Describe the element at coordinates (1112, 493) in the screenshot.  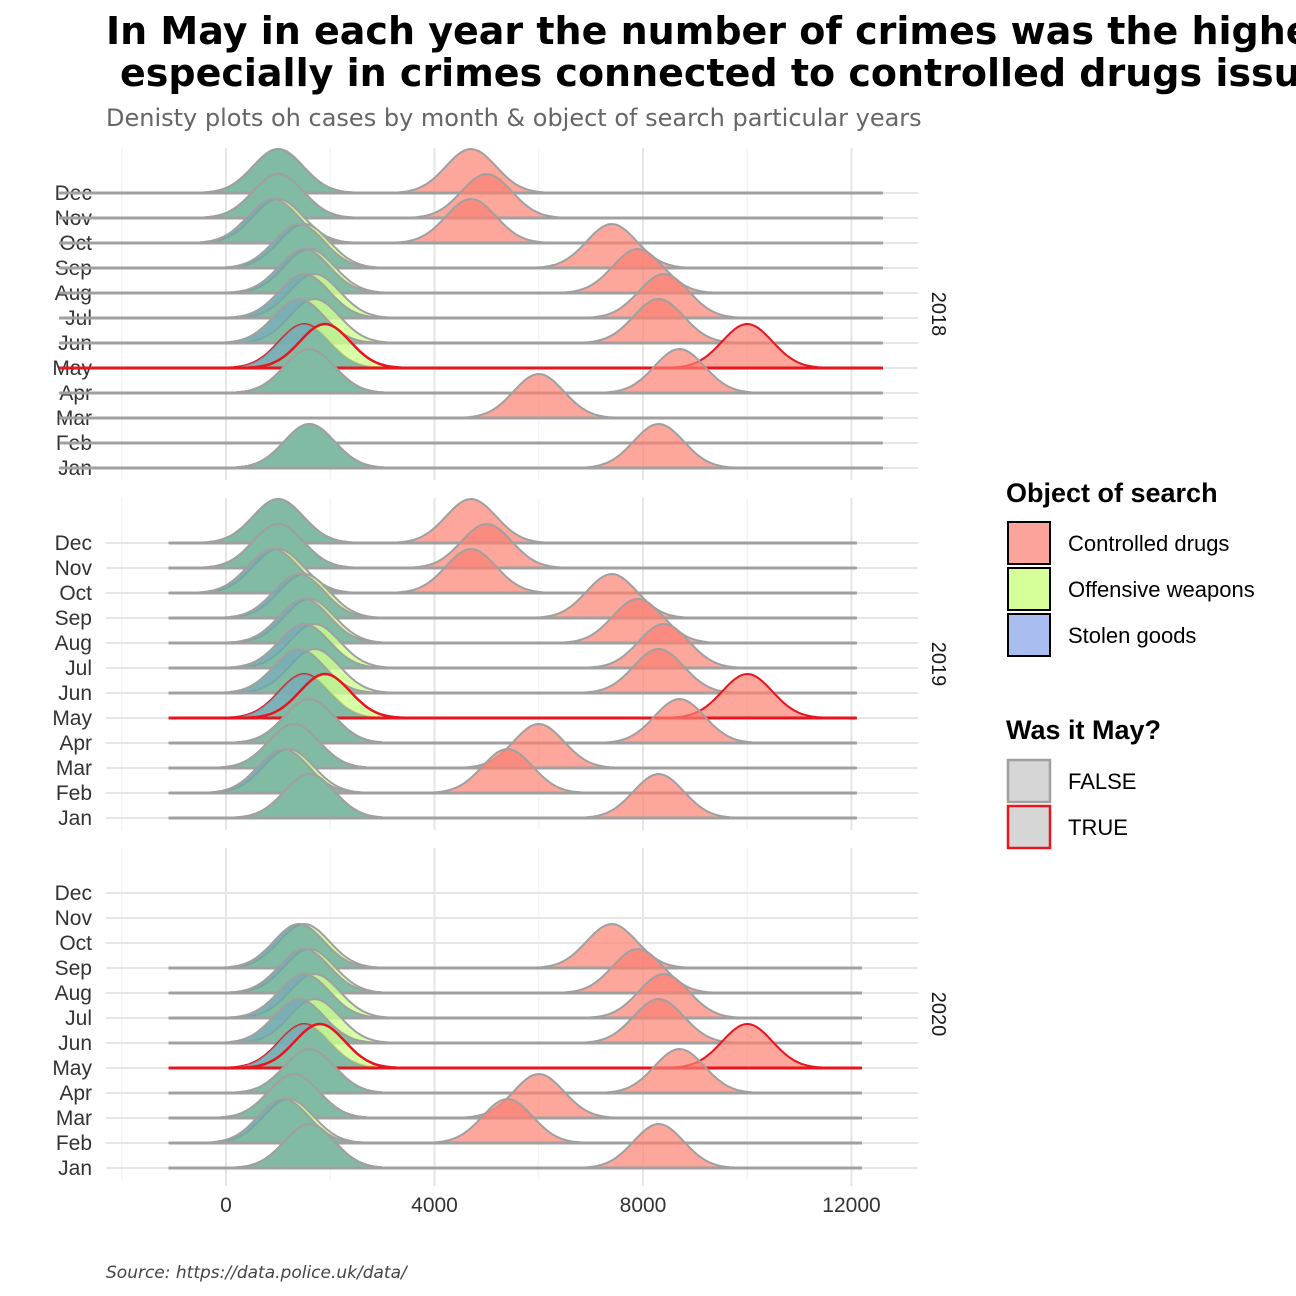
I see `legend-title-object: Object of search` at that location.